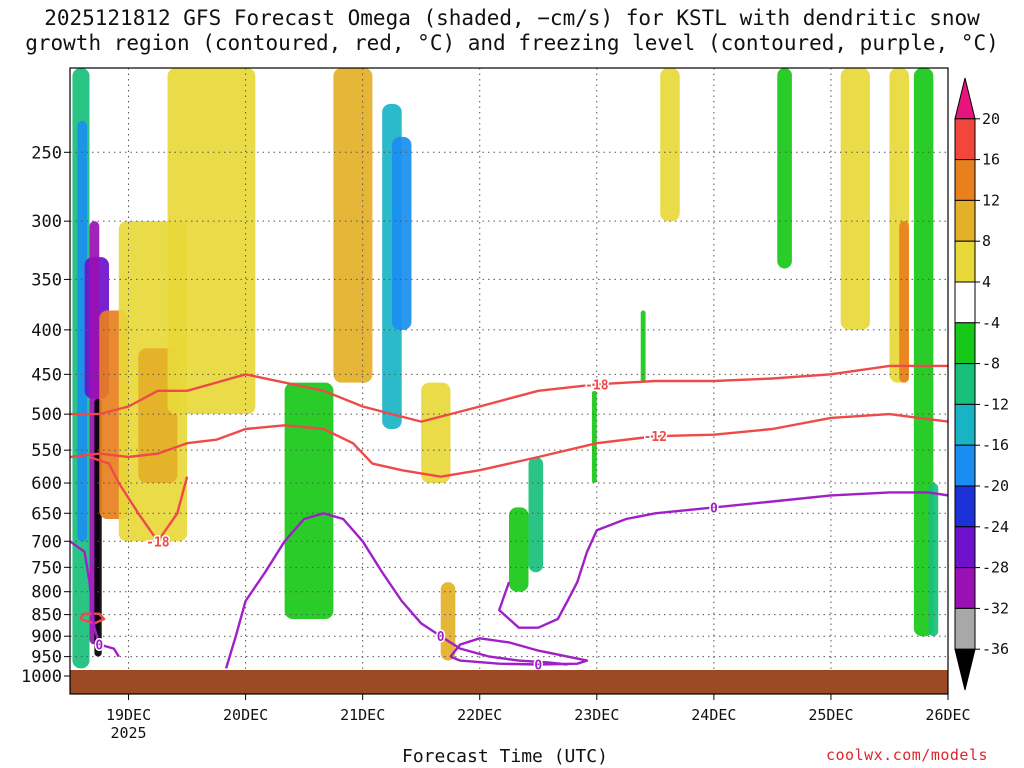 The width and height of the screenshot is (1024, 768). What do you see at coordinates (965, 98) in the screenshot?
I see `colorbar-top-arrow` at bounding box center [965, 98].